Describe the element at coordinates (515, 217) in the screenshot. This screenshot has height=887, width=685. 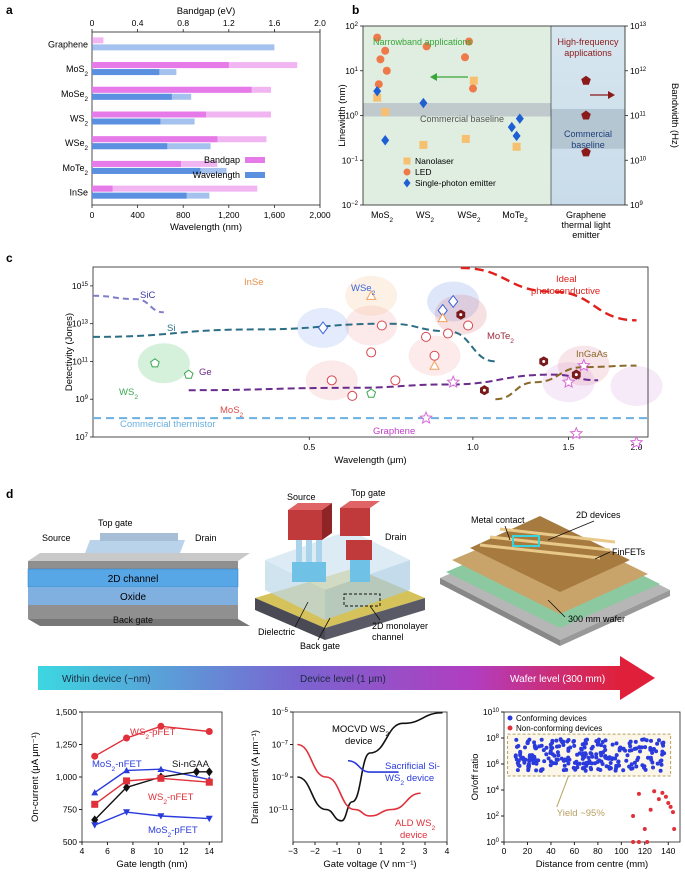
I see `category-label-b: MoTe2` at that location.